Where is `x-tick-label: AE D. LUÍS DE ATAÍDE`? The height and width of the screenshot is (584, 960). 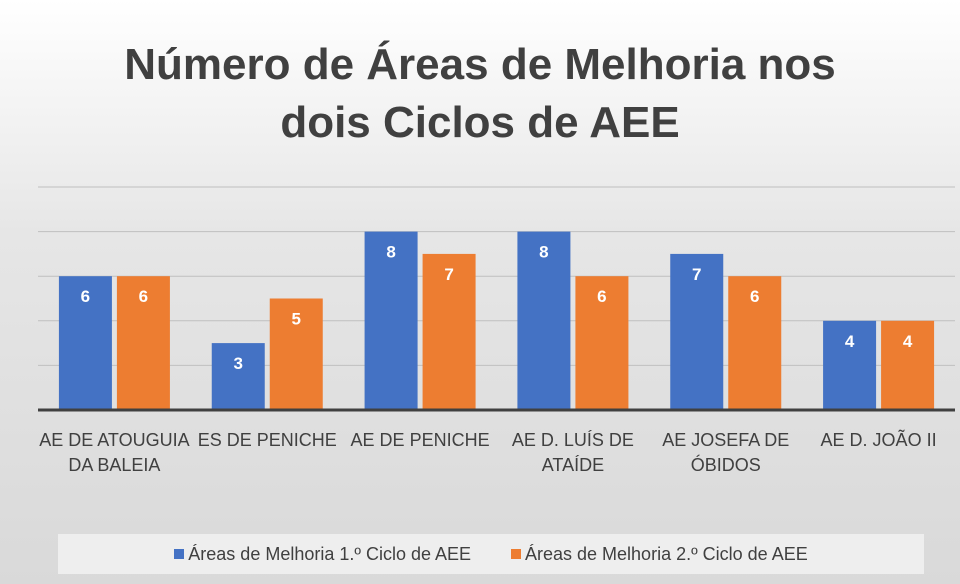
x-tick-label: AE D. LUÍS DE ATAÍDE is located at coordinates (572, 452).